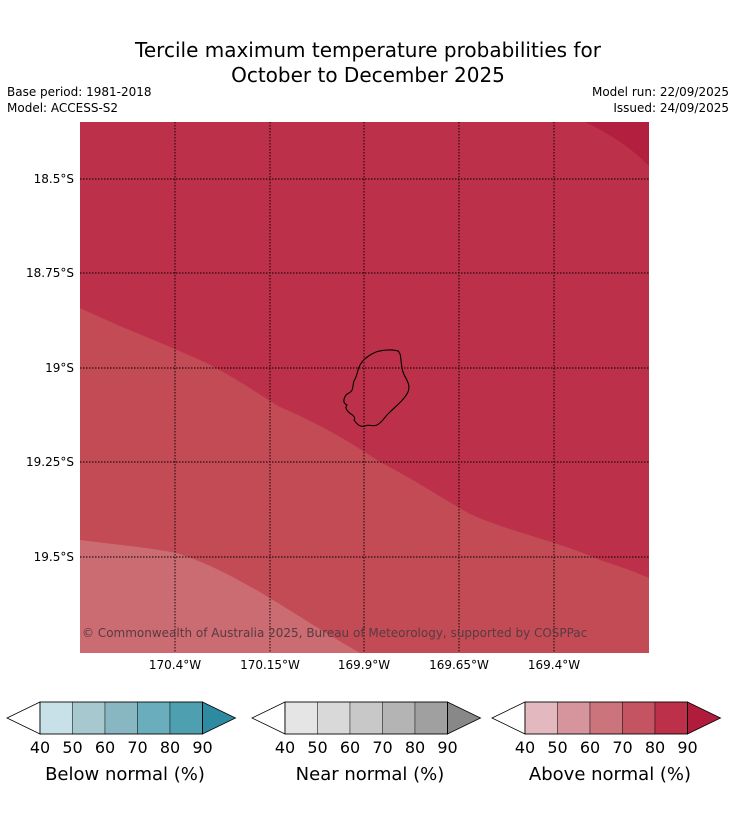  Describe the element at coordinates (270, 665) in the screenshot. I see `lon-label-170-15: 170.15°W` at that location.